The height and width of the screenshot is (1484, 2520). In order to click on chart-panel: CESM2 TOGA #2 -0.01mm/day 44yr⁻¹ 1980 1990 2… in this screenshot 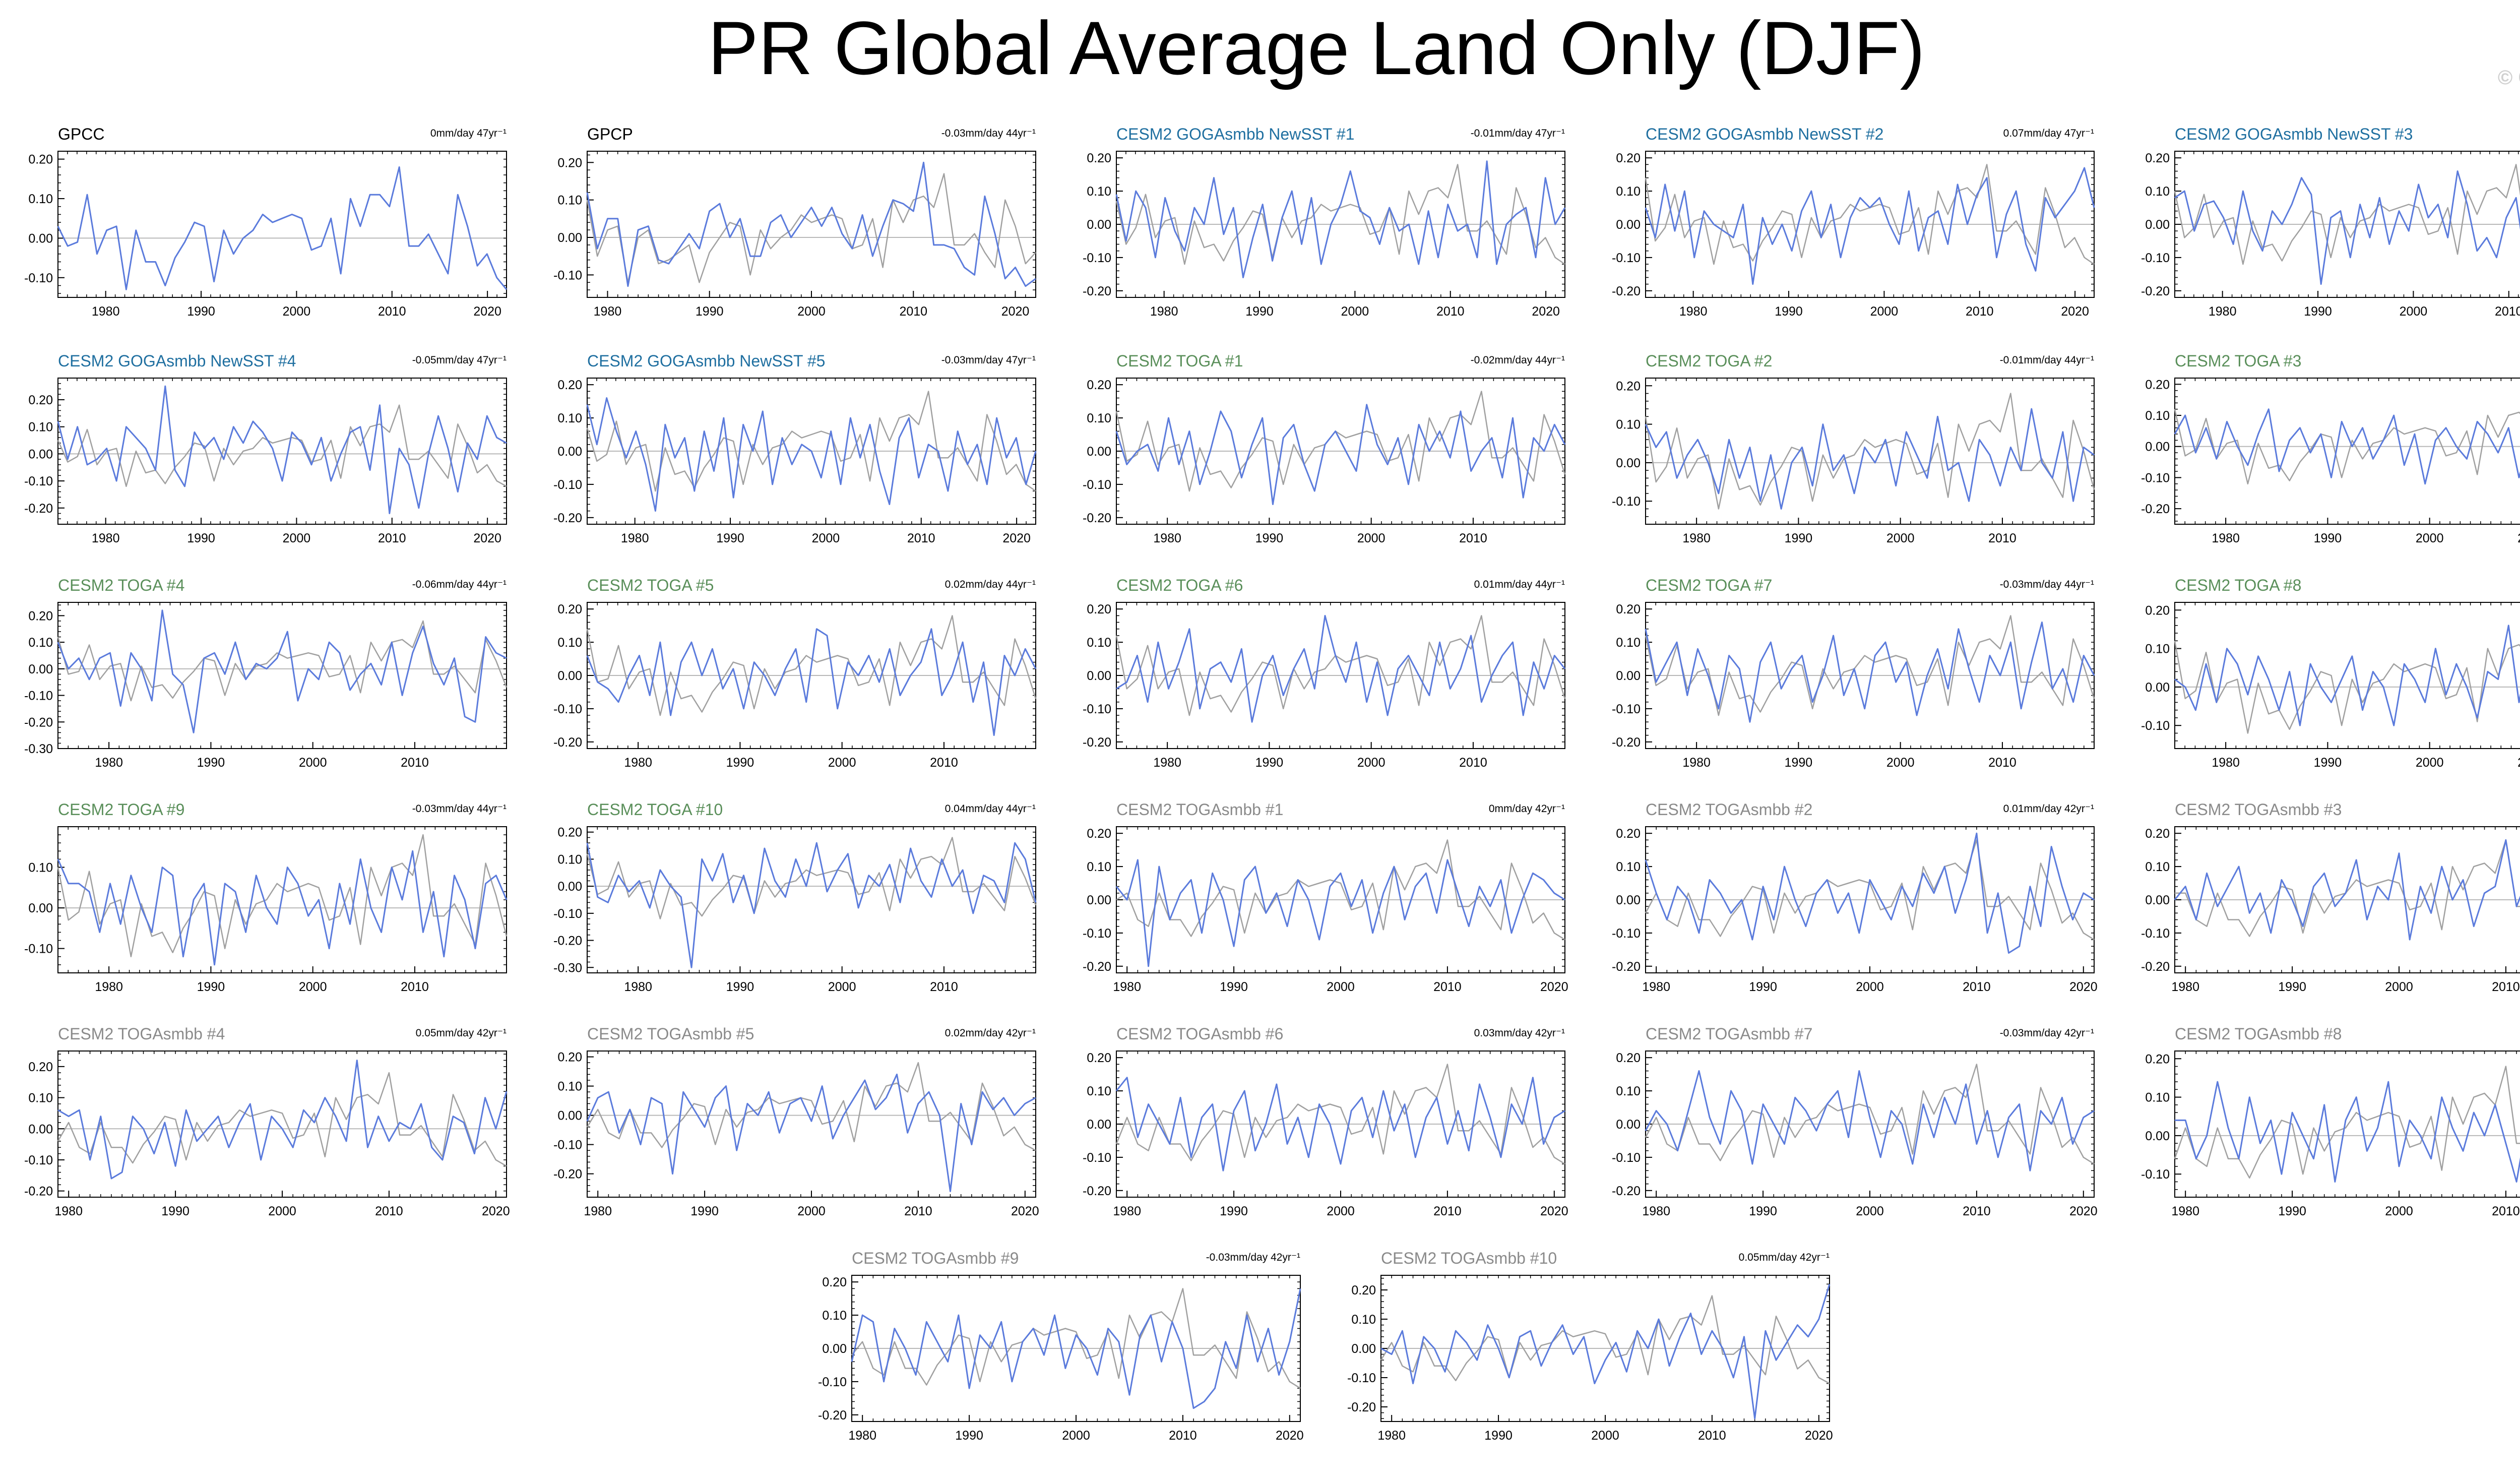, I will do `click(1842, 449)`.